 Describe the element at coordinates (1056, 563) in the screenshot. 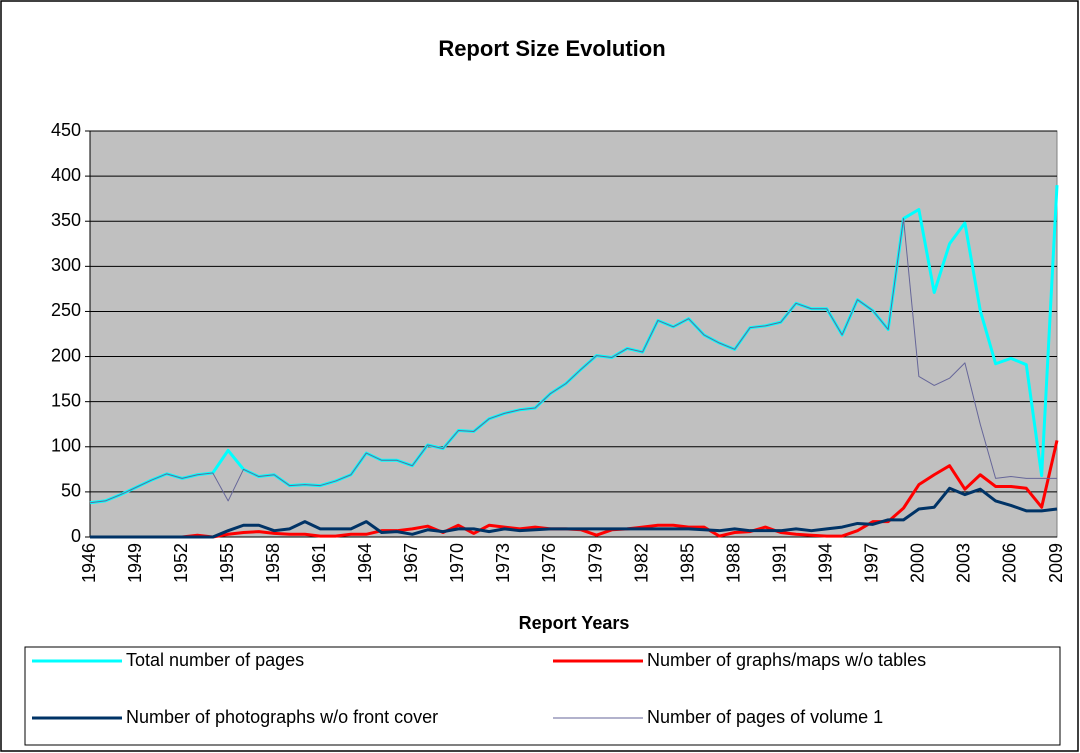

I see `x-tick-label: 2009` at that location.